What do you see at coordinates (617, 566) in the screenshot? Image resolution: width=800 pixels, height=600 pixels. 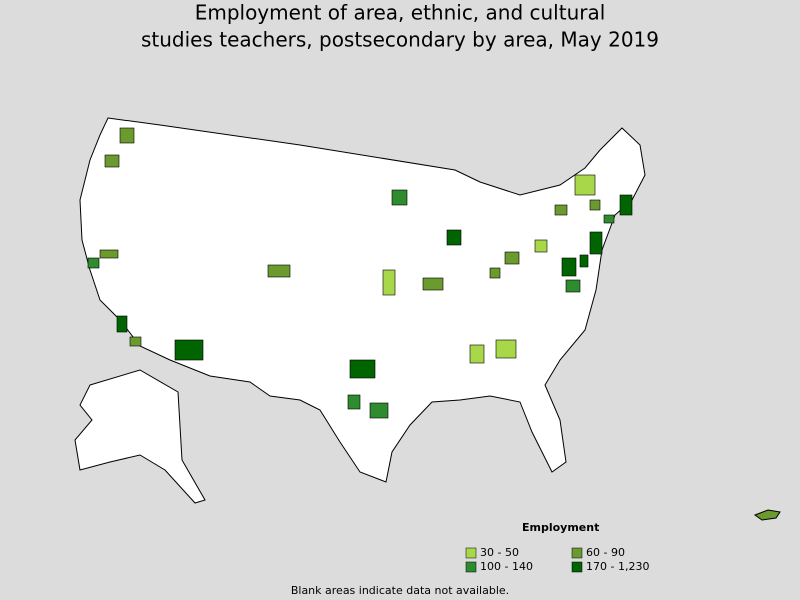 I see `legend-label: 170 - 1,230` at bounding box center [617, 566].